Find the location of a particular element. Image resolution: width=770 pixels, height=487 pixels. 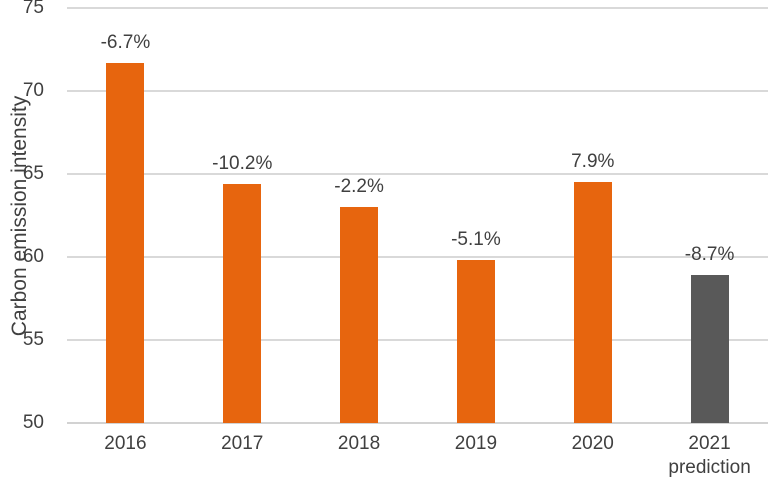

bar-value-label: -2.2% is located at coordinates (359, 187).